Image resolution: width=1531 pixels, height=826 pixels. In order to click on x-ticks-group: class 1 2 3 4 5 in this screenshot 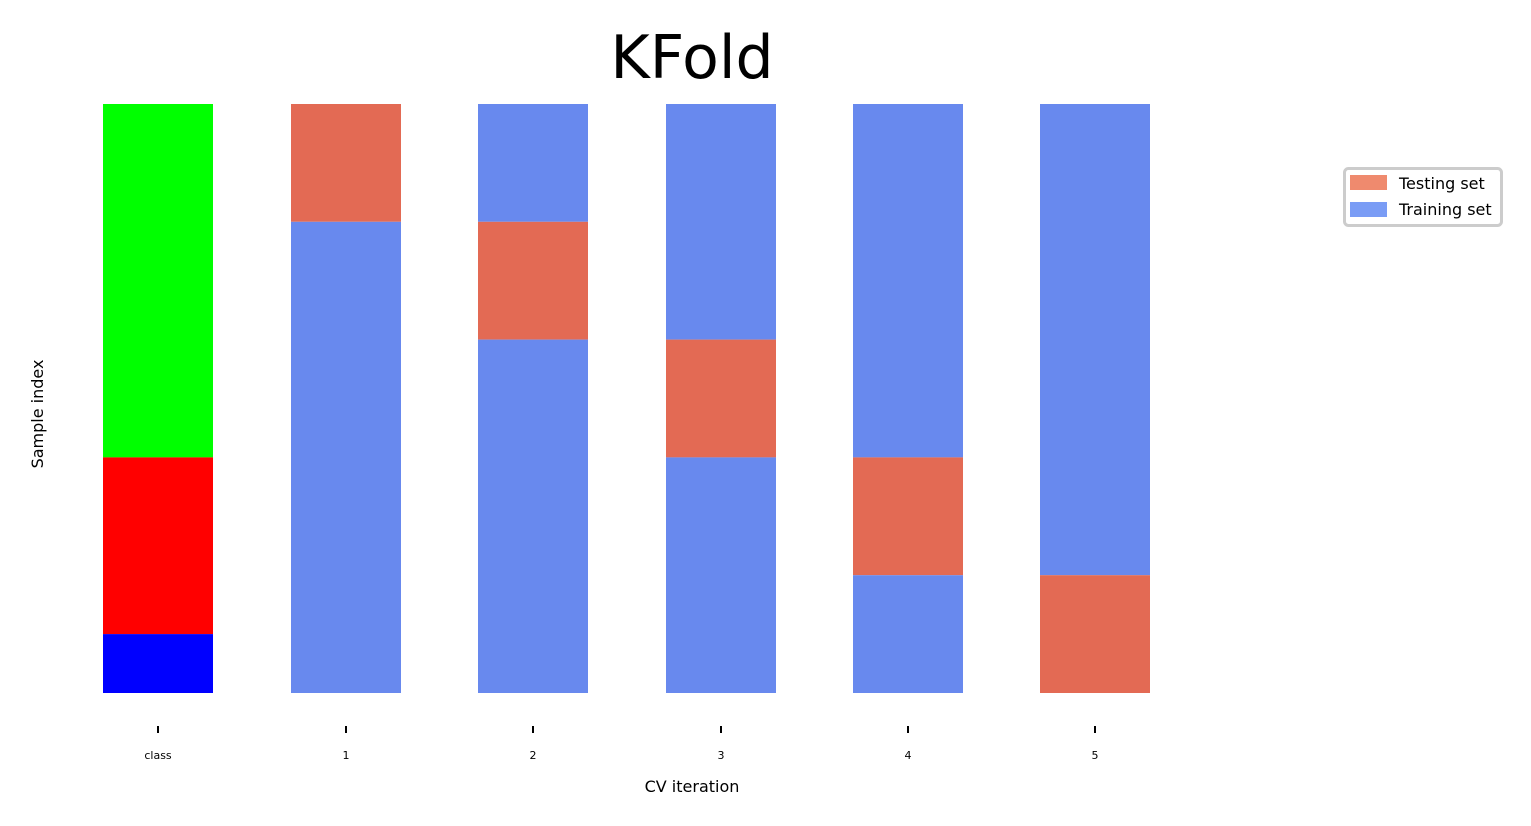, I will do `click(621, 744)`.